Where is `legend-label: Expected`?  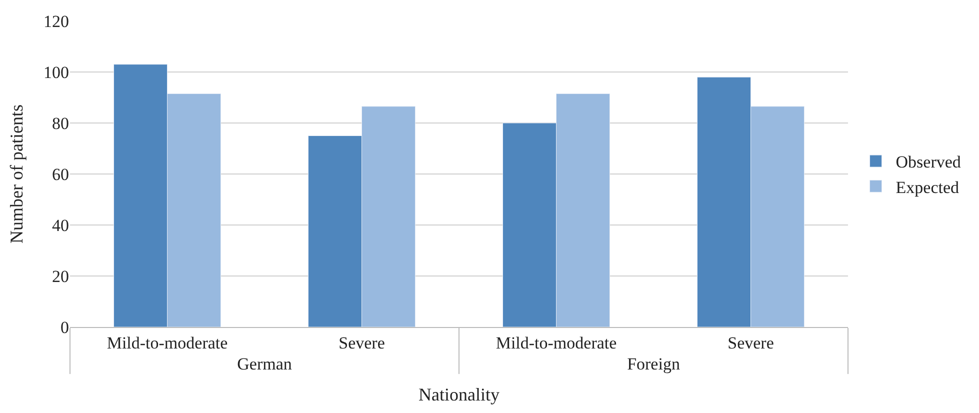 legend-label: Expected is located at coordinates (928, 187).